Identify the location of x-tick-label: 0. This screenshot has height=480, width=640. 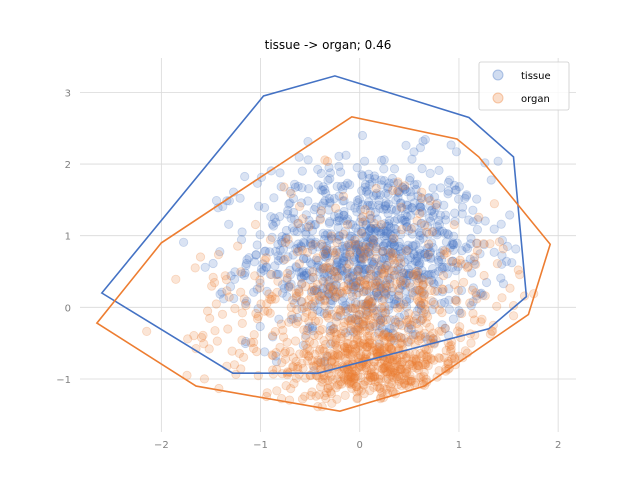
(360, 445).